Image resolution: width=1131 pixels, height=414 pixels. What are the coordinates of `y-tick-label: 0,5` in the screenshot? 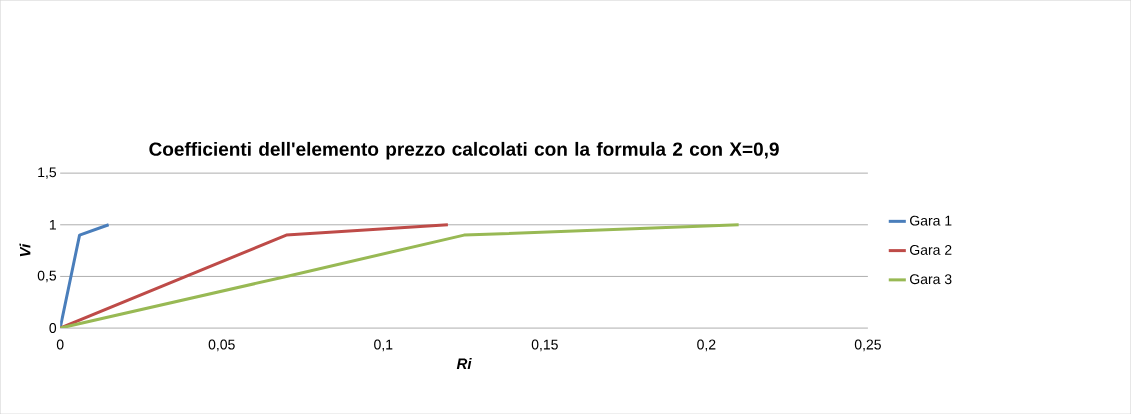 It's located at (47, 276).